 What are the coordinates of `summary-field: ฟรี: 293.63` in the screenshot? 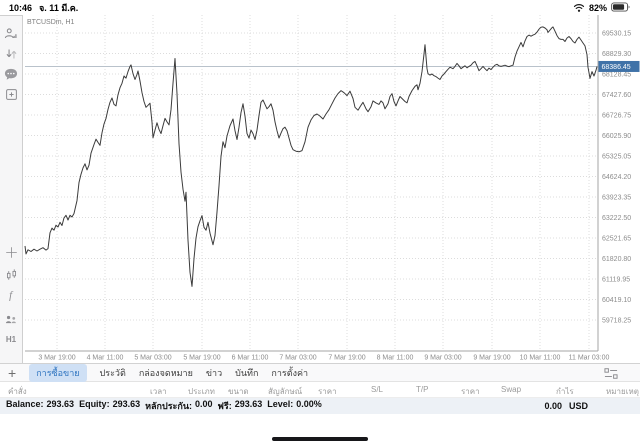 It's located at (240, 405).